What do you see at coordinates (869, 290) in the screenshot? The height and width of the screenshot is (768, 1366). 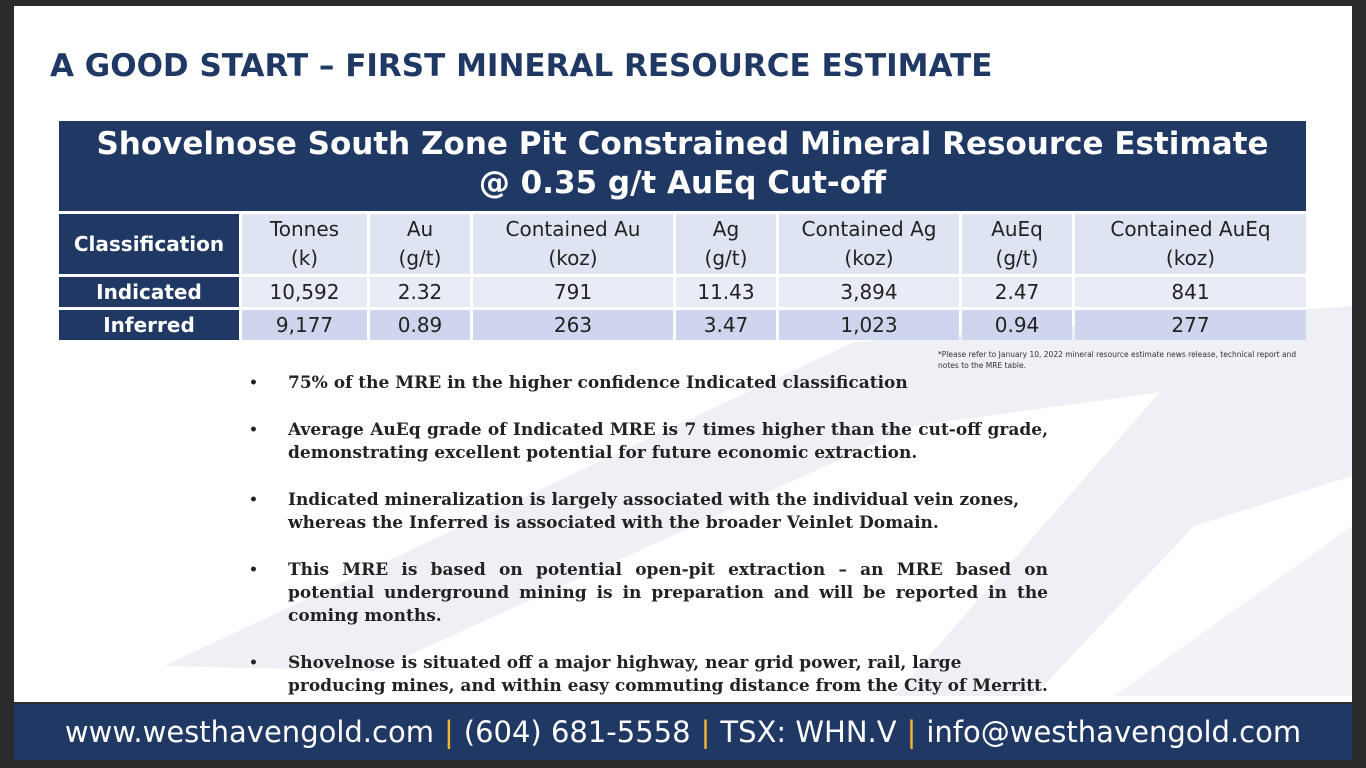 I see `cell-contained-ag: 3,894` at bounding box center [869, 290].